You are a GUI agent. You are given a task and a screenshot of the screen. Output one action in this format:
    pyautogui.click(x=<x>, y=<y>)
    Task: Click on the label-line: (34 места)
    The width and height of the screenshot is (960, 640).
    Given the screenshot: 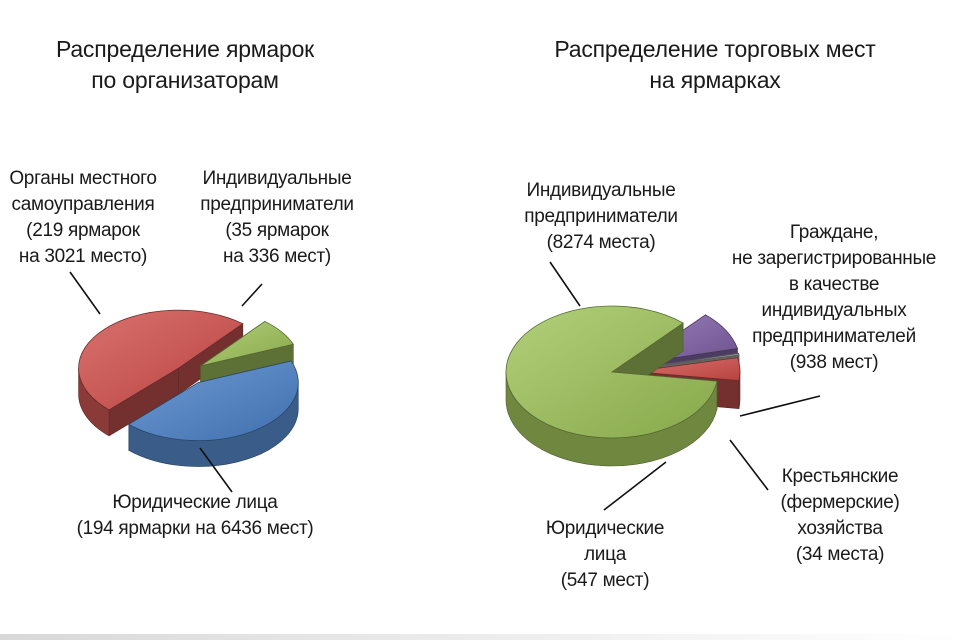 What is the action you would take?
    pyautogui.click(x=840, y=554)
    